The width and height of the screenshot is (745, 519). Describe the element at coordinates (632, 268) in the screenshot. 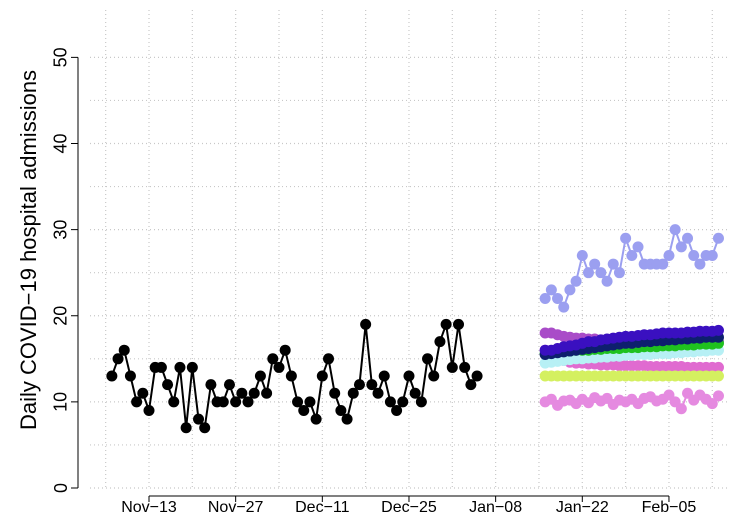

I see `series-line` at that location.